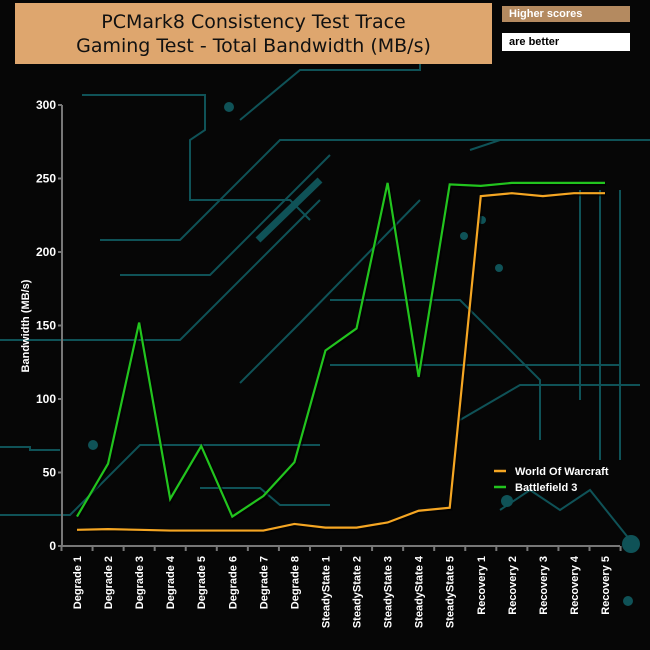 The image size is (650, 650). What do you see at coordinates (46, 179) in the screenshot?
I see `y-tick-label: 250` at bounding box center [46, 179].